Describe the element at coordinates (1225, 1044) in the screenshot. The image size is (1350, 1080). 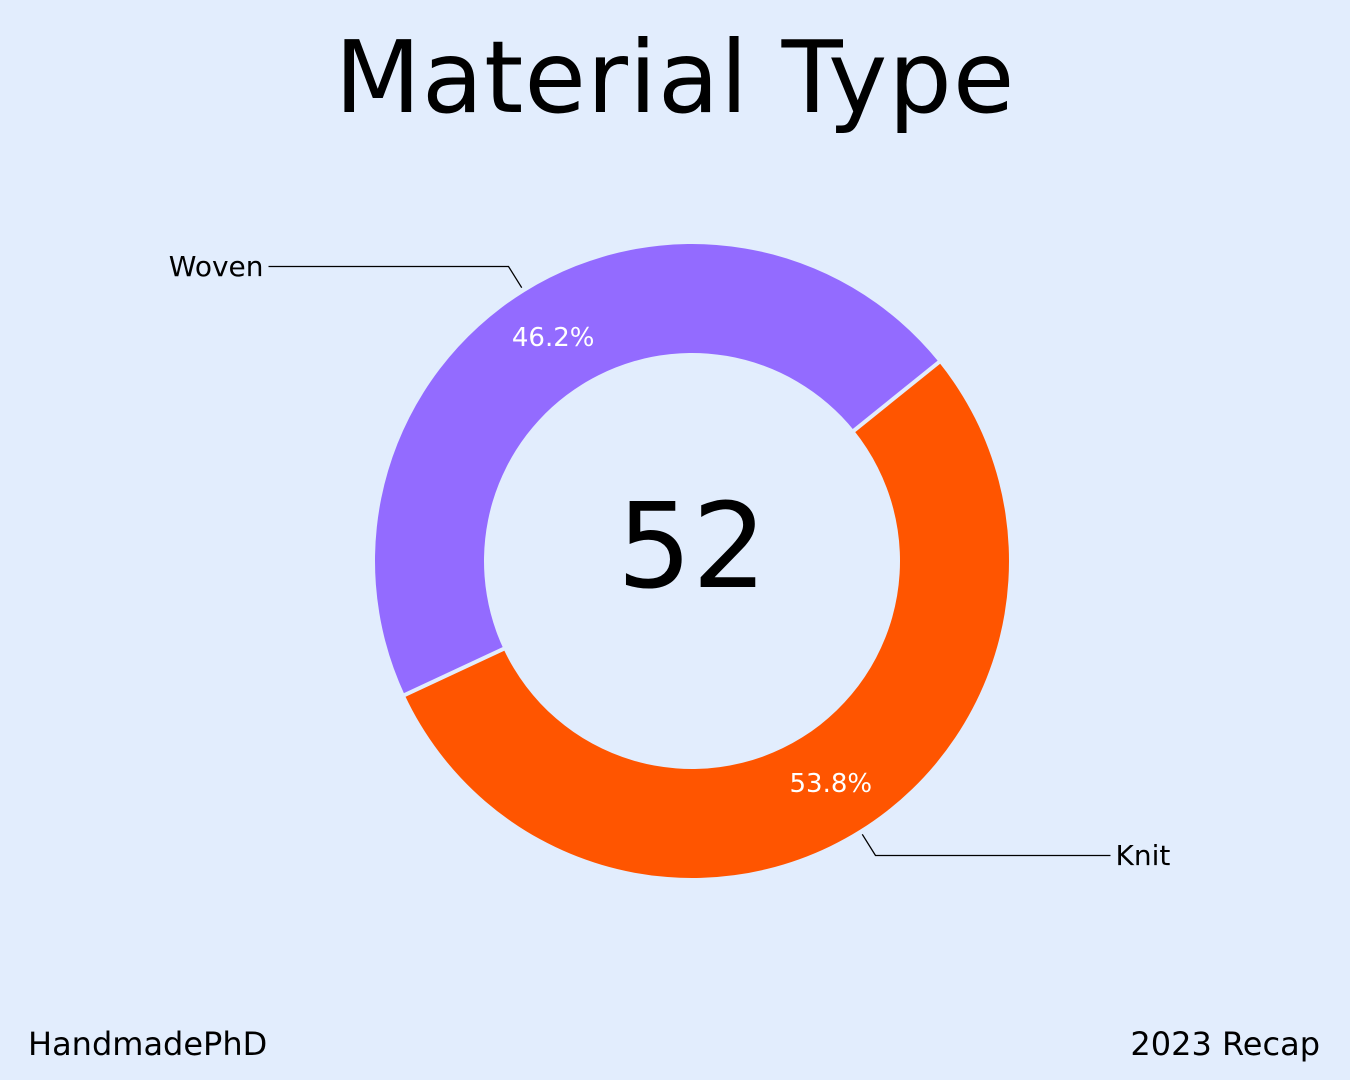
I see `footer-period: 2023 Recap` at that location.